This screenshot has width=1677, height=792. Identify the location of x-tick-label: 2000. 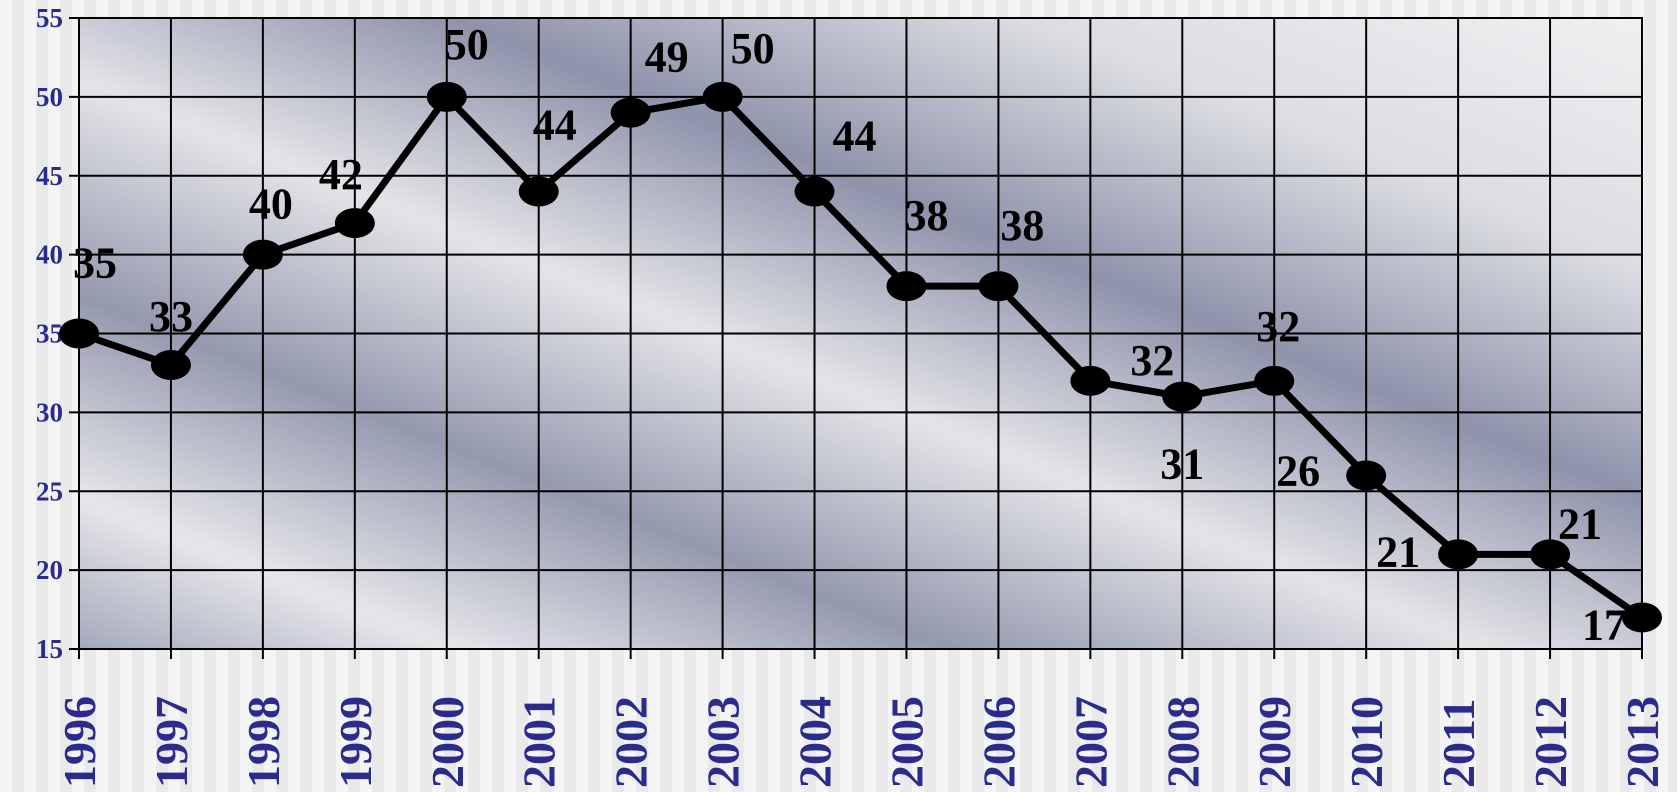
(447, 742).